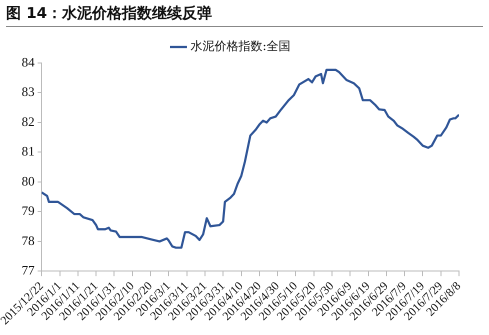 This screenshot has height=335, width=489. What do you see at coordinates (28, 92) in the screenshot?
I see `y-tick-label: 83` at bounding box center [28, 92].